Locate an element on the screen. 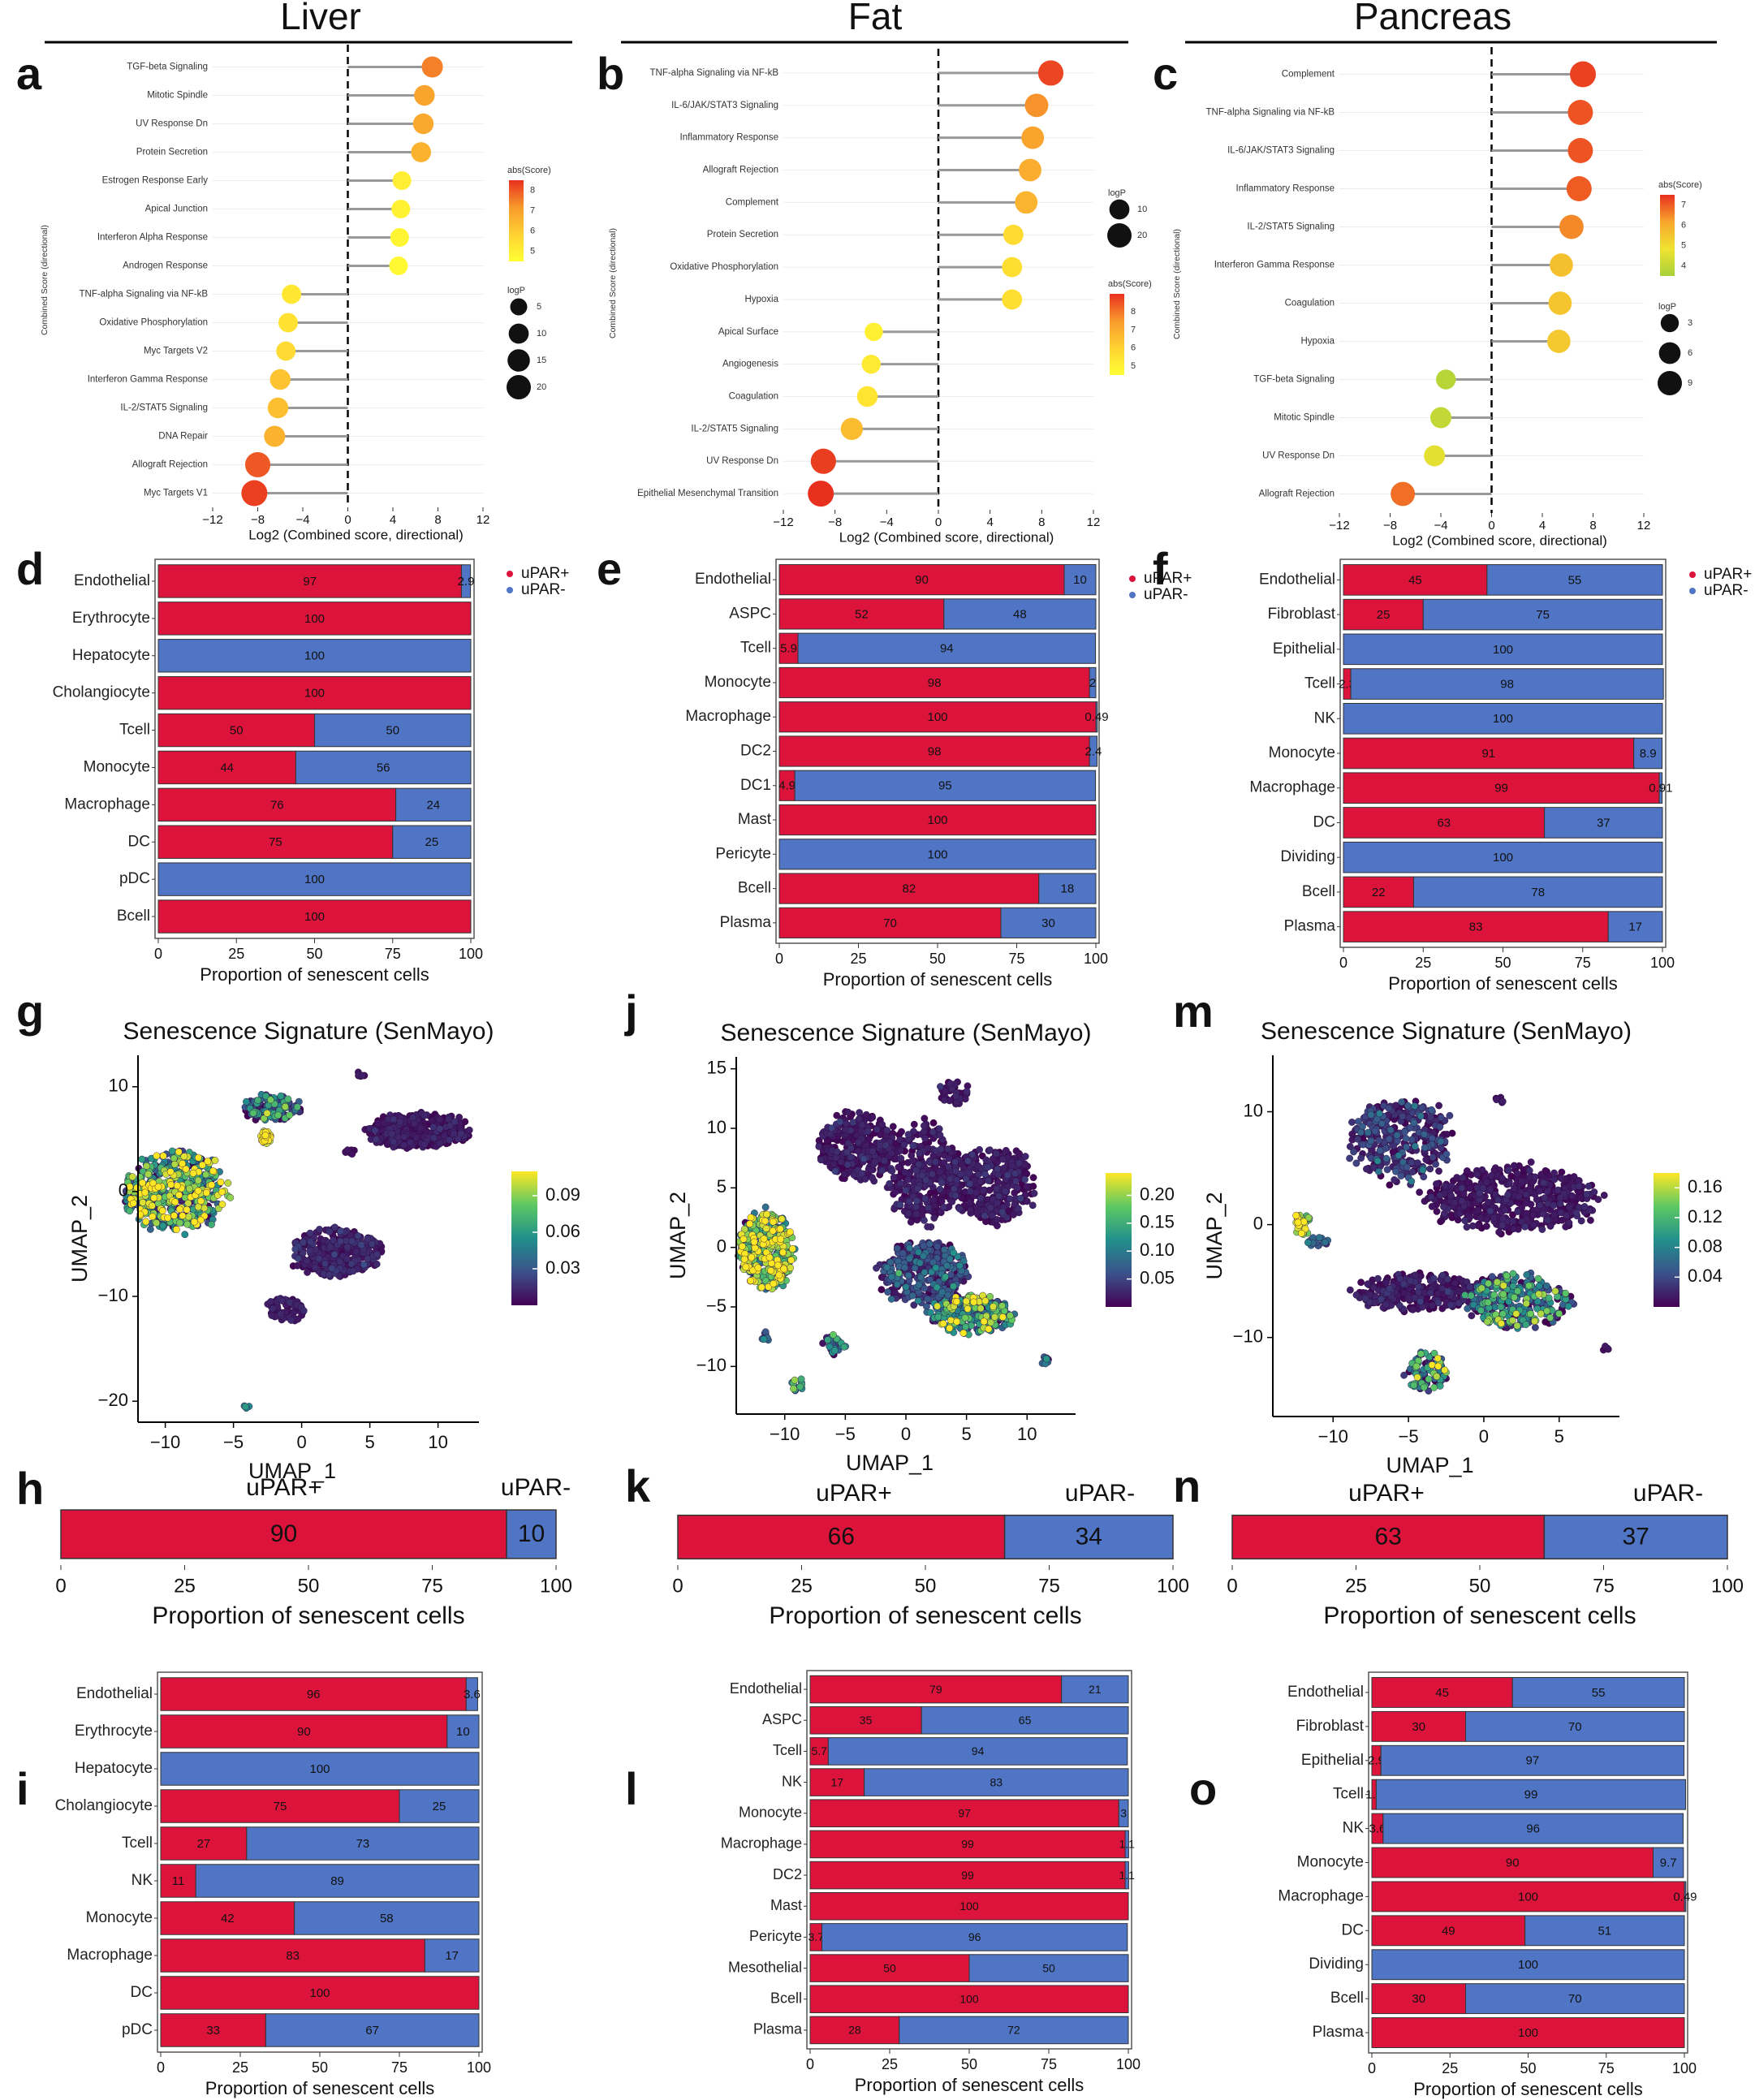  bar-value-label: 3 is located at coordinates (1123, 1812).